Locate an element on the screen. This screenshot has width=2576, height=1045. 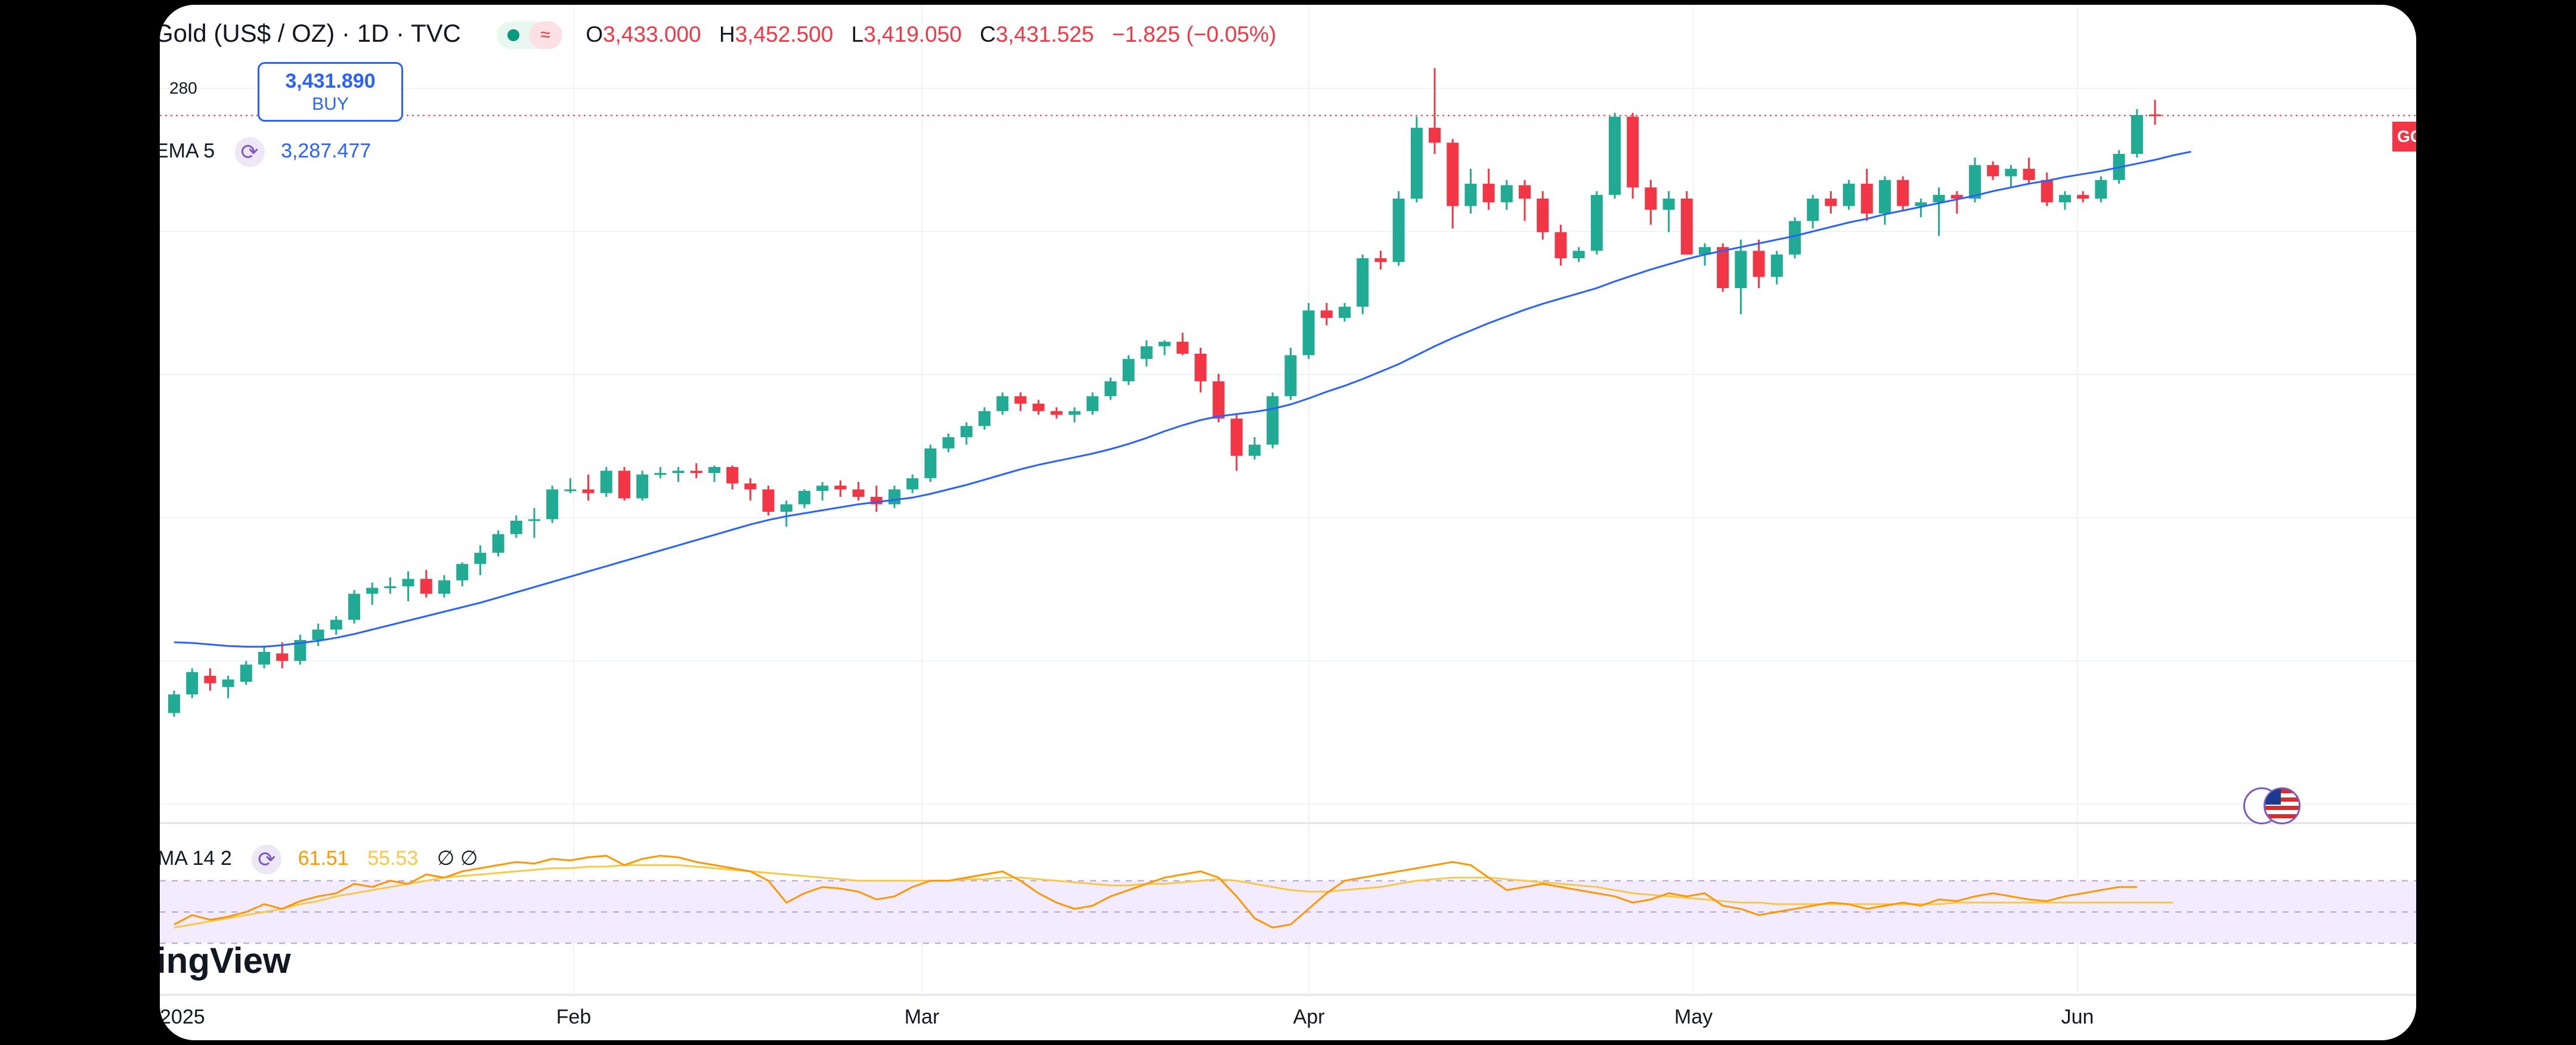
change-value: −1.825 (−0.05%) is located at coordinates (1194, 34).